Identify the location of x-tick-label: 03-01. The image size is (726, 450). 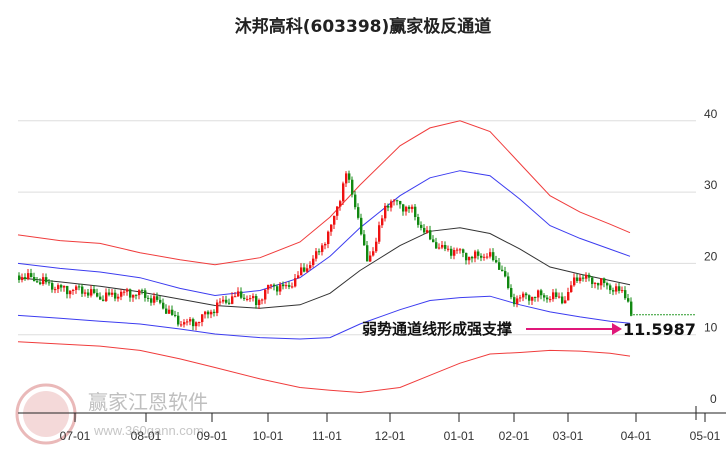
(568, 436).